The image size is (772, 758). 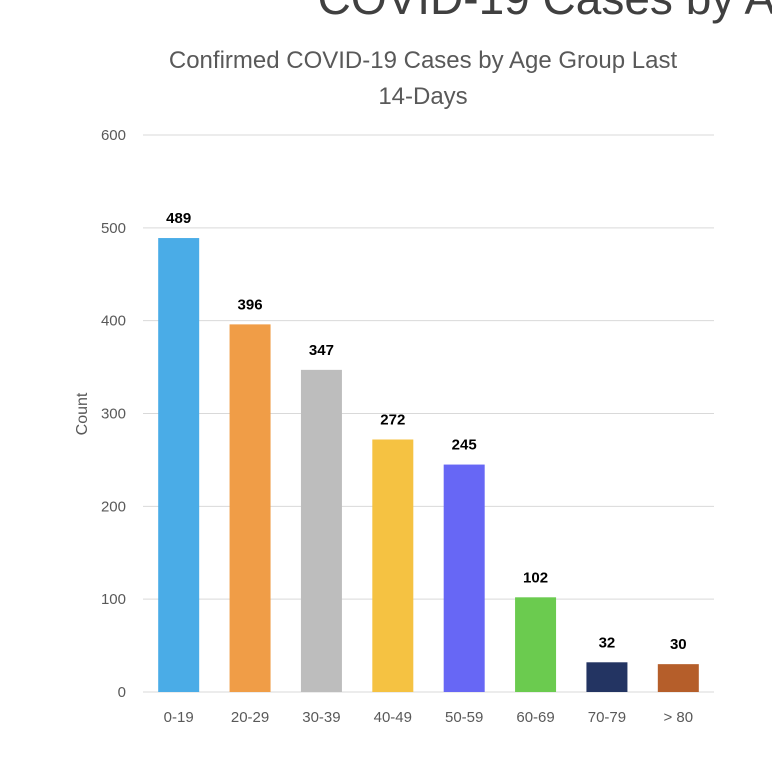 I want to click on data-label: 32, so click(x=607, y=642).